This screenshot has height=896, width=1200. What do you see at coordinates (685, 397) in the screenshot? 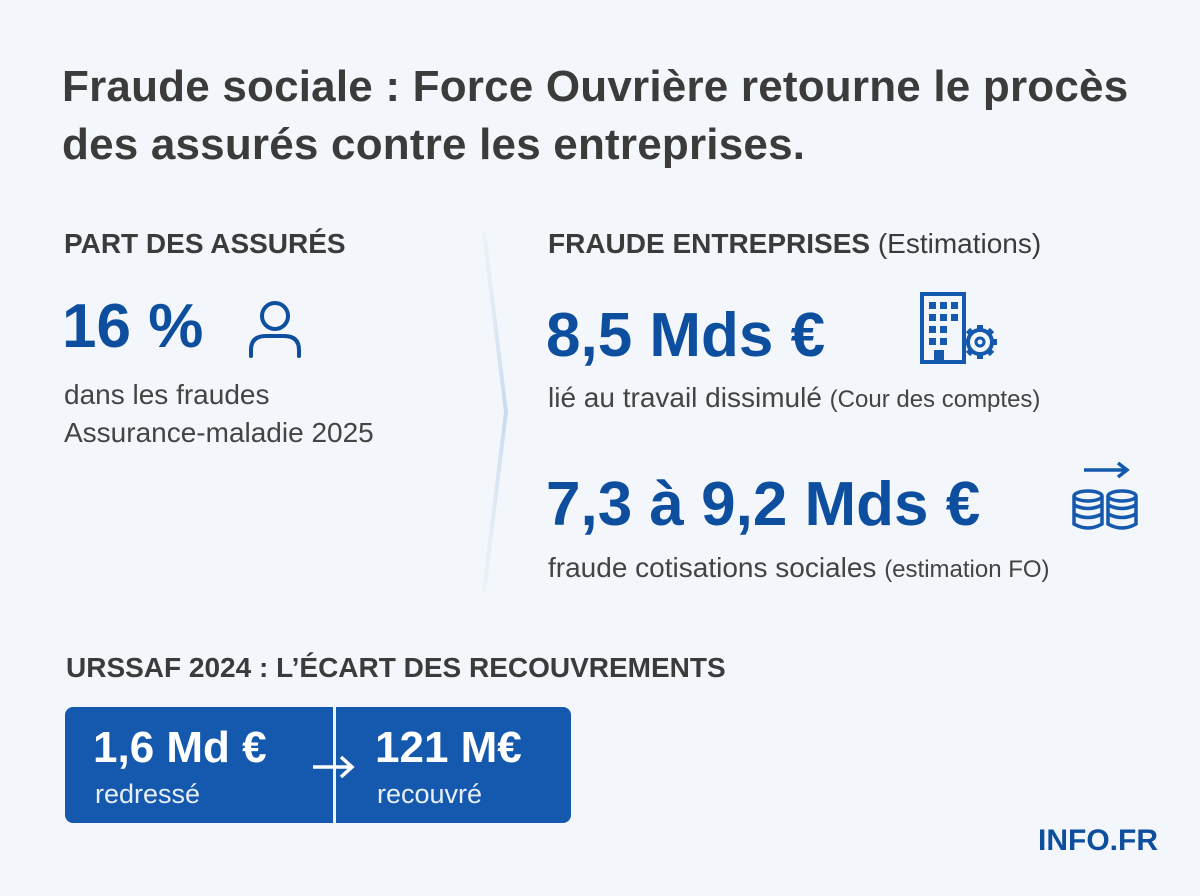
I see `item1-desc-text: lié au travail dissimulé` at bounding box center [685, 397].